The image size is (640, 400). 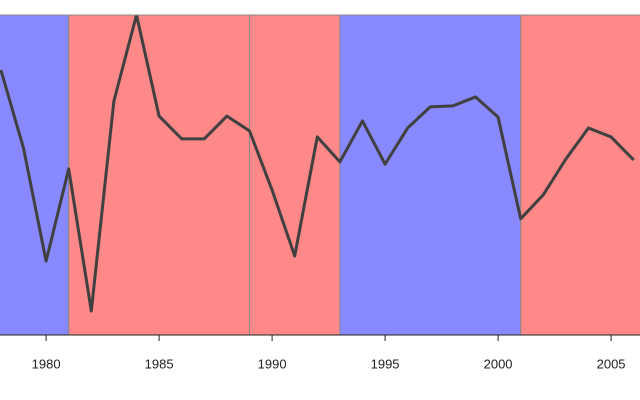 I want to click on x-tick-label: 1995, so click(x=385, y=363).